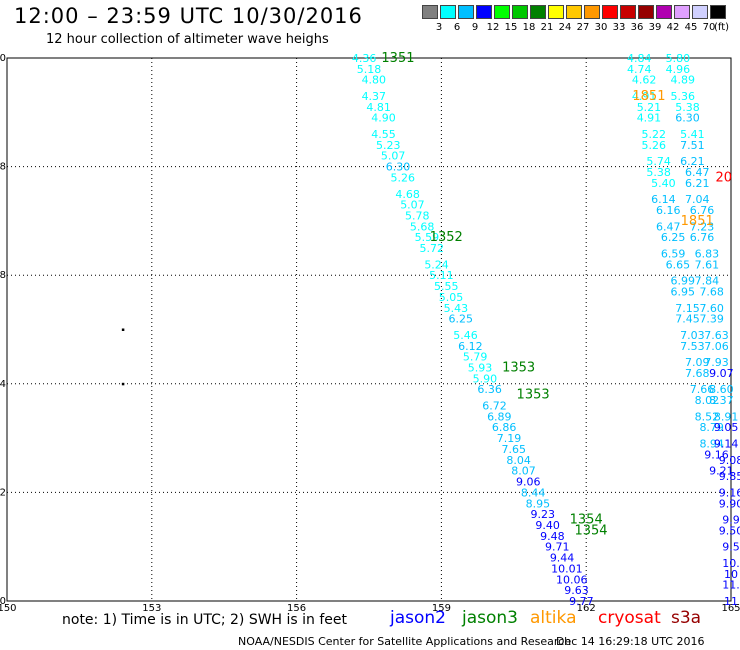 The width and height of the screenshot is (740, 650). I want to click on wave-height-value: 5.72, so click(431, 248).